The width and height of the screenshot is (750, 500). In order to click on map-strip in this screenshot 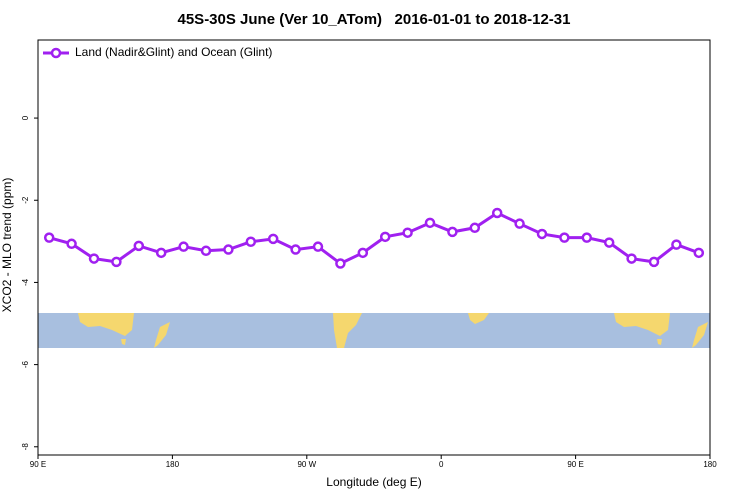, I will do `click(374, 330)`.